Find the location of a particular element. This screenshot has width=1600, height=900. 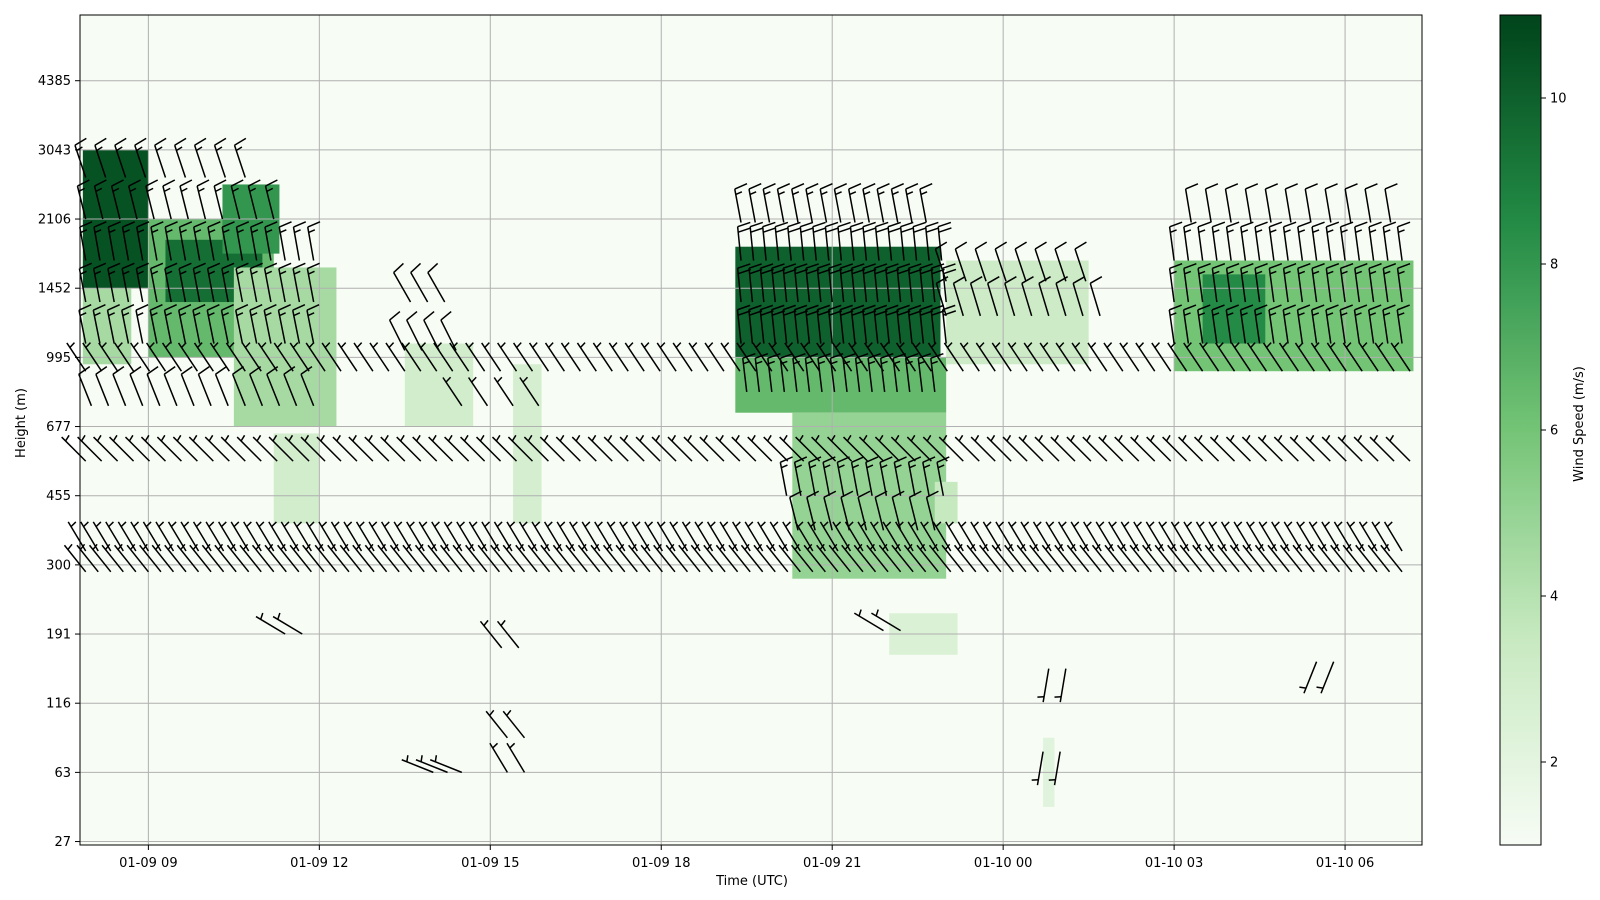

x-tick-label-0: 01-09 09 is located at coordinates (148, 863).